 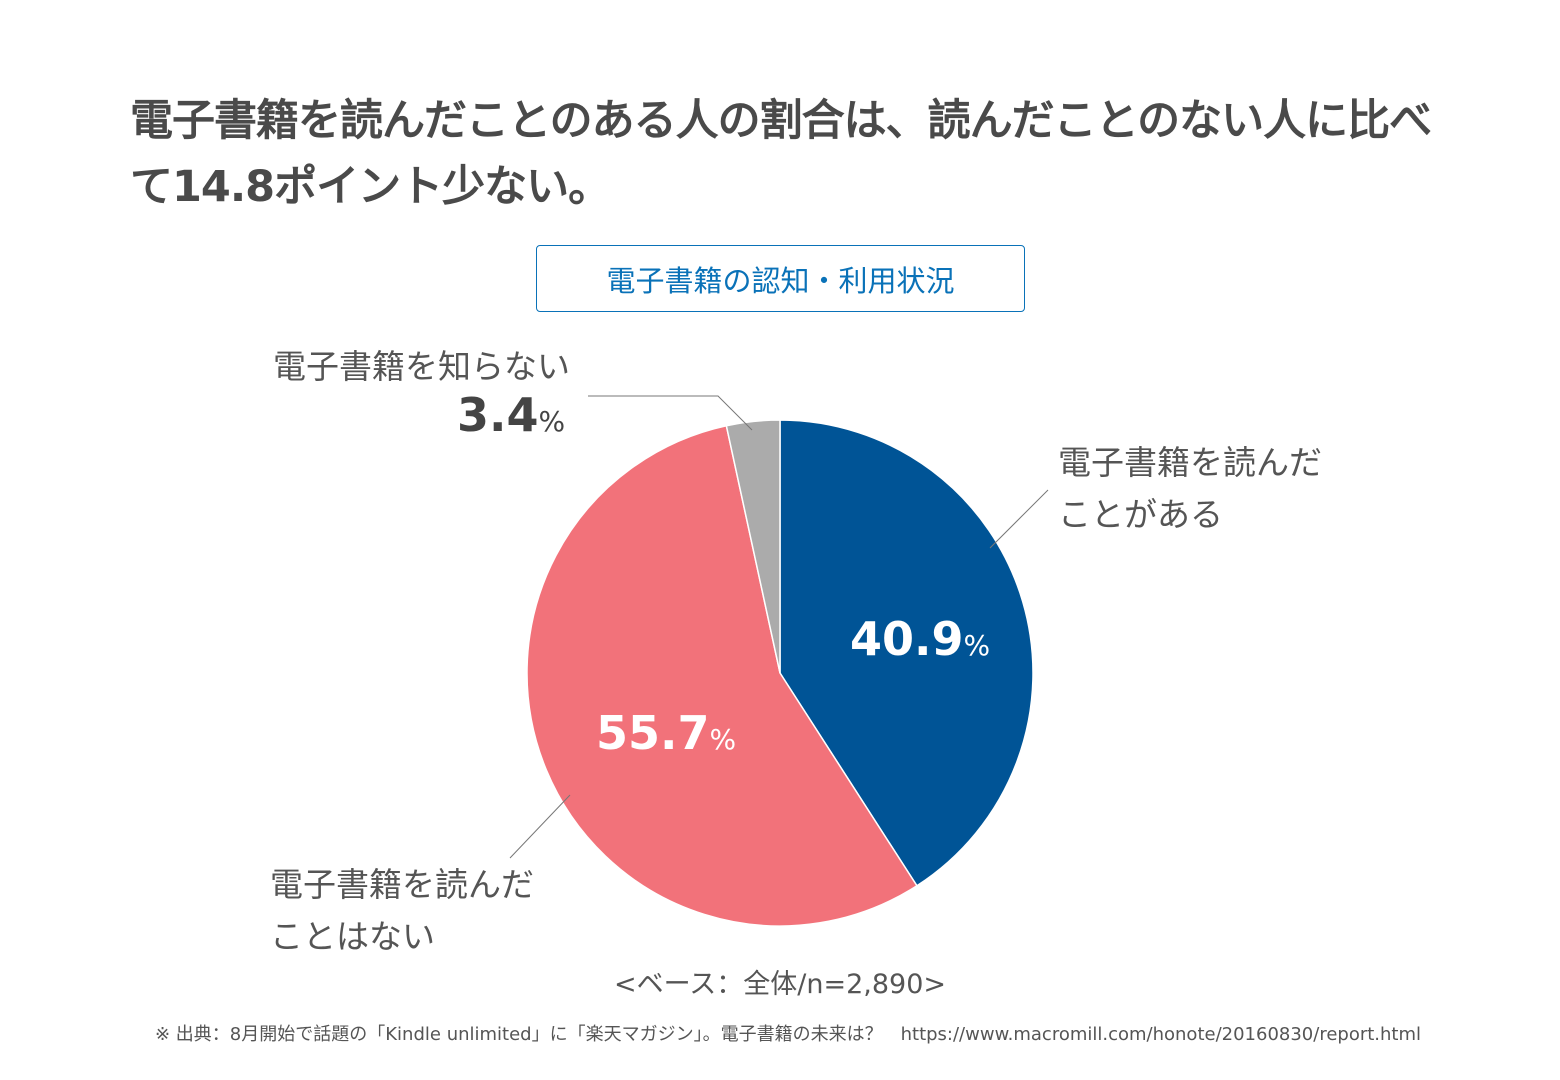 What do you see at coordinates (402, 911) in the screenshot?
I see `label-not-read: 電子書籍を読んだ ことはない` at bounding box center [402, 911].